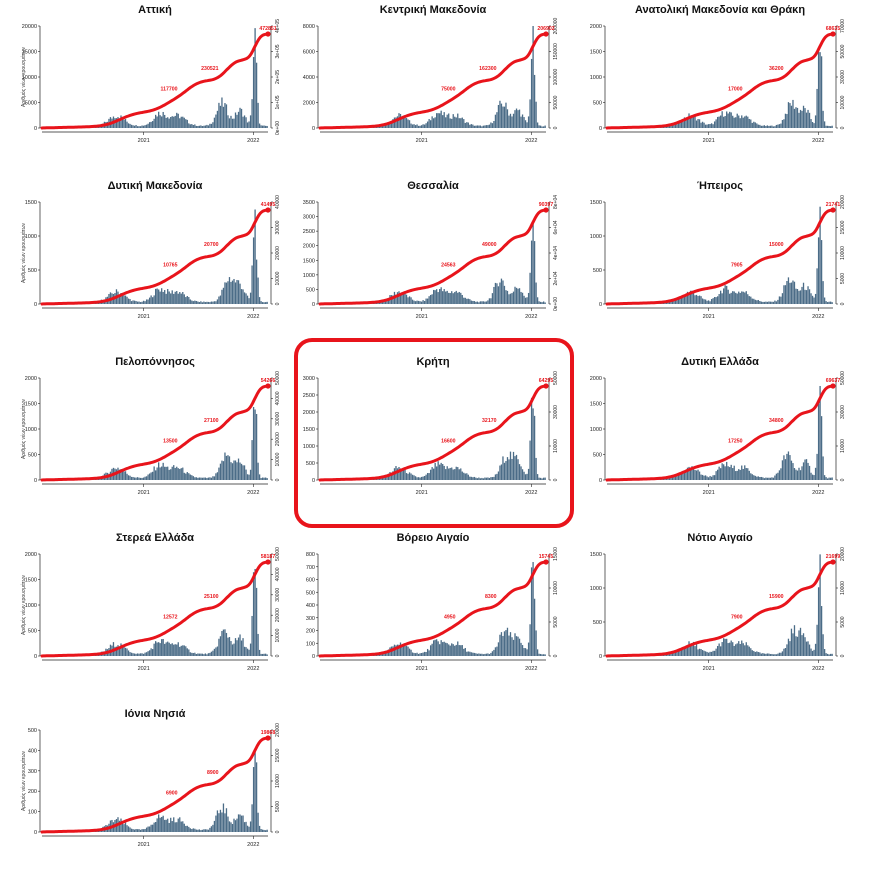  What do you see at coordinates (720, 257) in the screenshot?
I see `cumulative-line` at bounding box center [720, 257].